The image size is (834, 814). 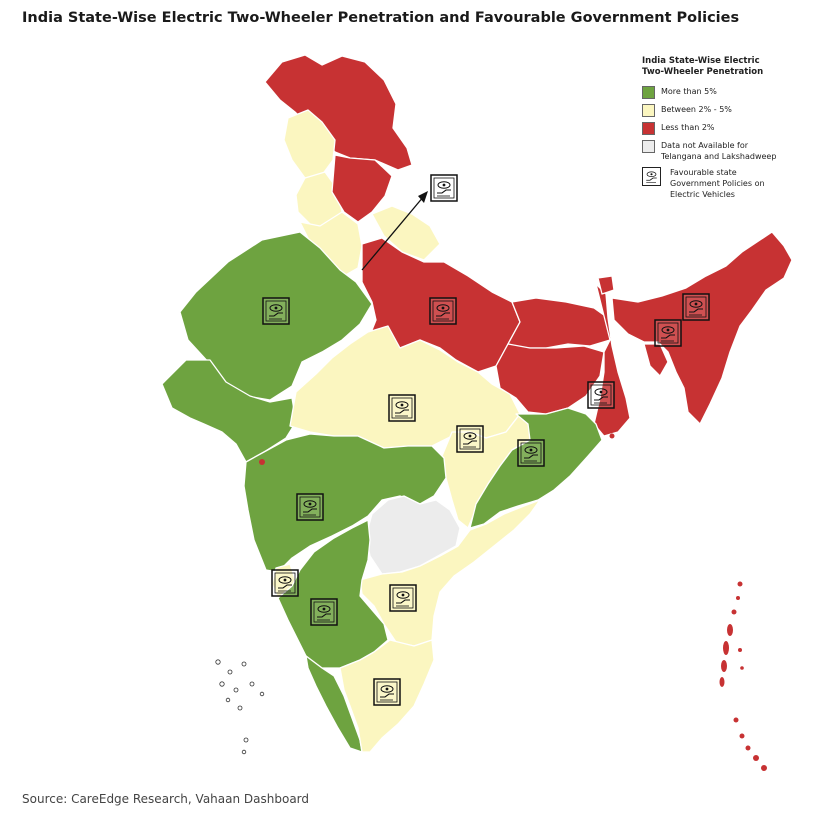 What do you see at coordinates (276, 311) in the screenshot?
I see `policy-marker-rajasthan` at bounding box center [276, 311].